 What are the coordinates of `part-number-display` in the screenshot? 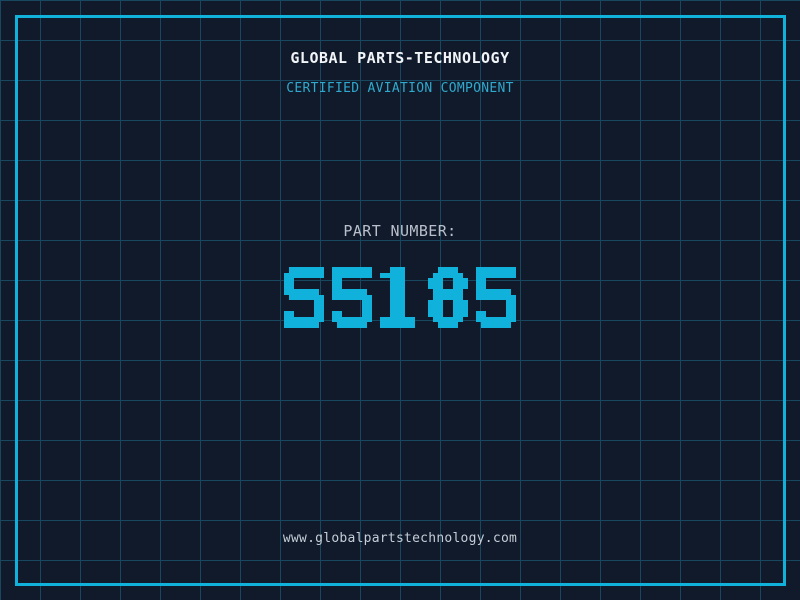 It's located at (400, 297).